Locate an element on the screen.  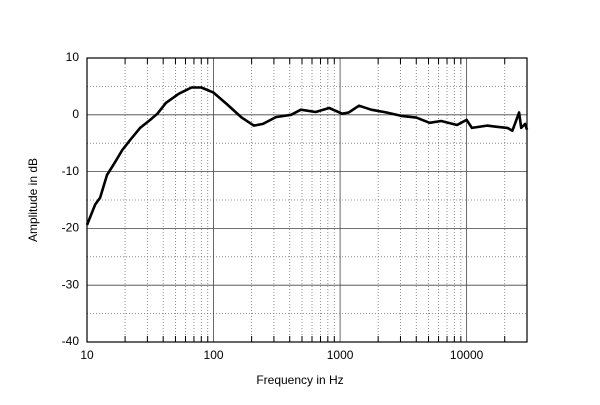
y-tick-label: -30 is located at coordinates (71, 284).